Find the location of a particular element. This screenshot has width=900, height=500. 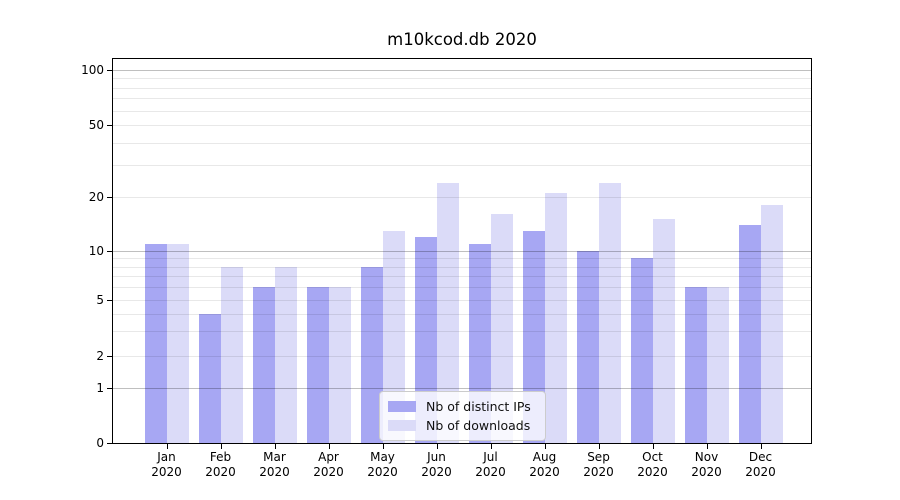

x-tick-month: Feb is located at coordinates (220, 457).